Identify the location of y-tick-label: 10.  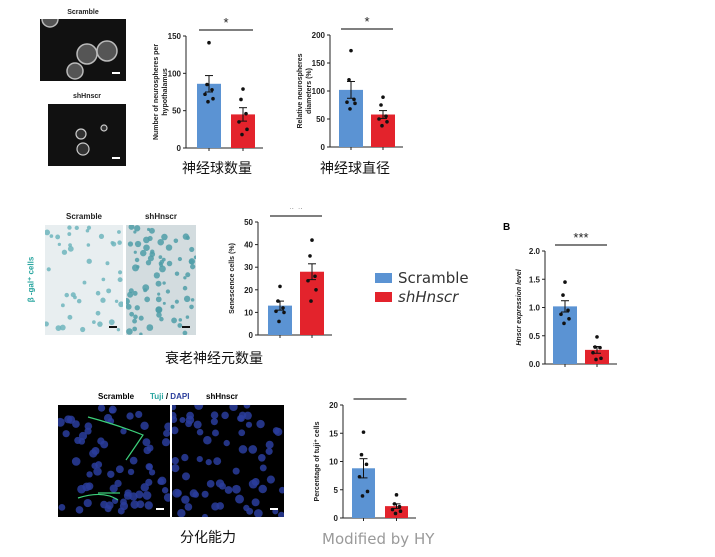
(248, 312).